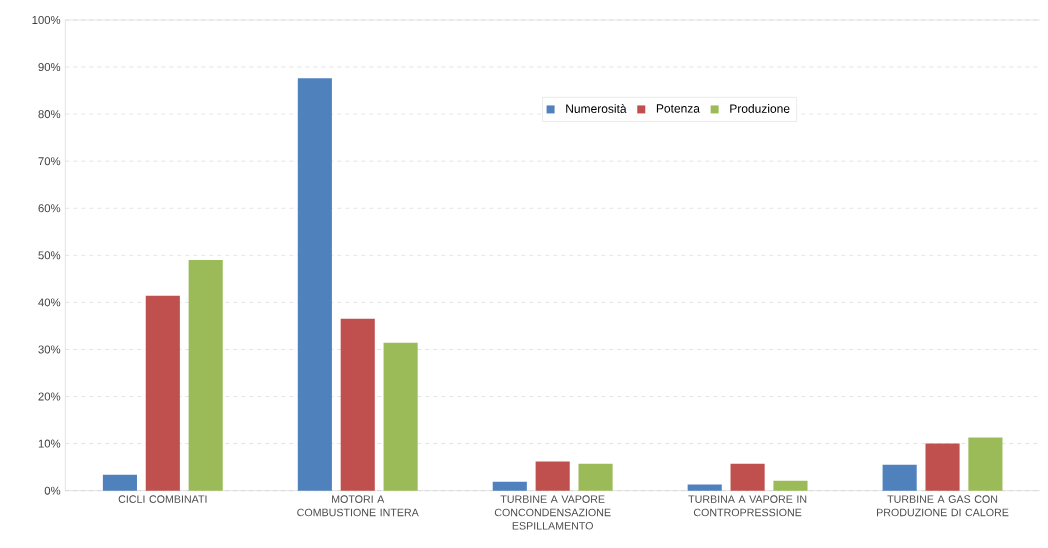 The image size is (1048, 548). I want to click on y-tick-label: 50%, so click(49, 255).